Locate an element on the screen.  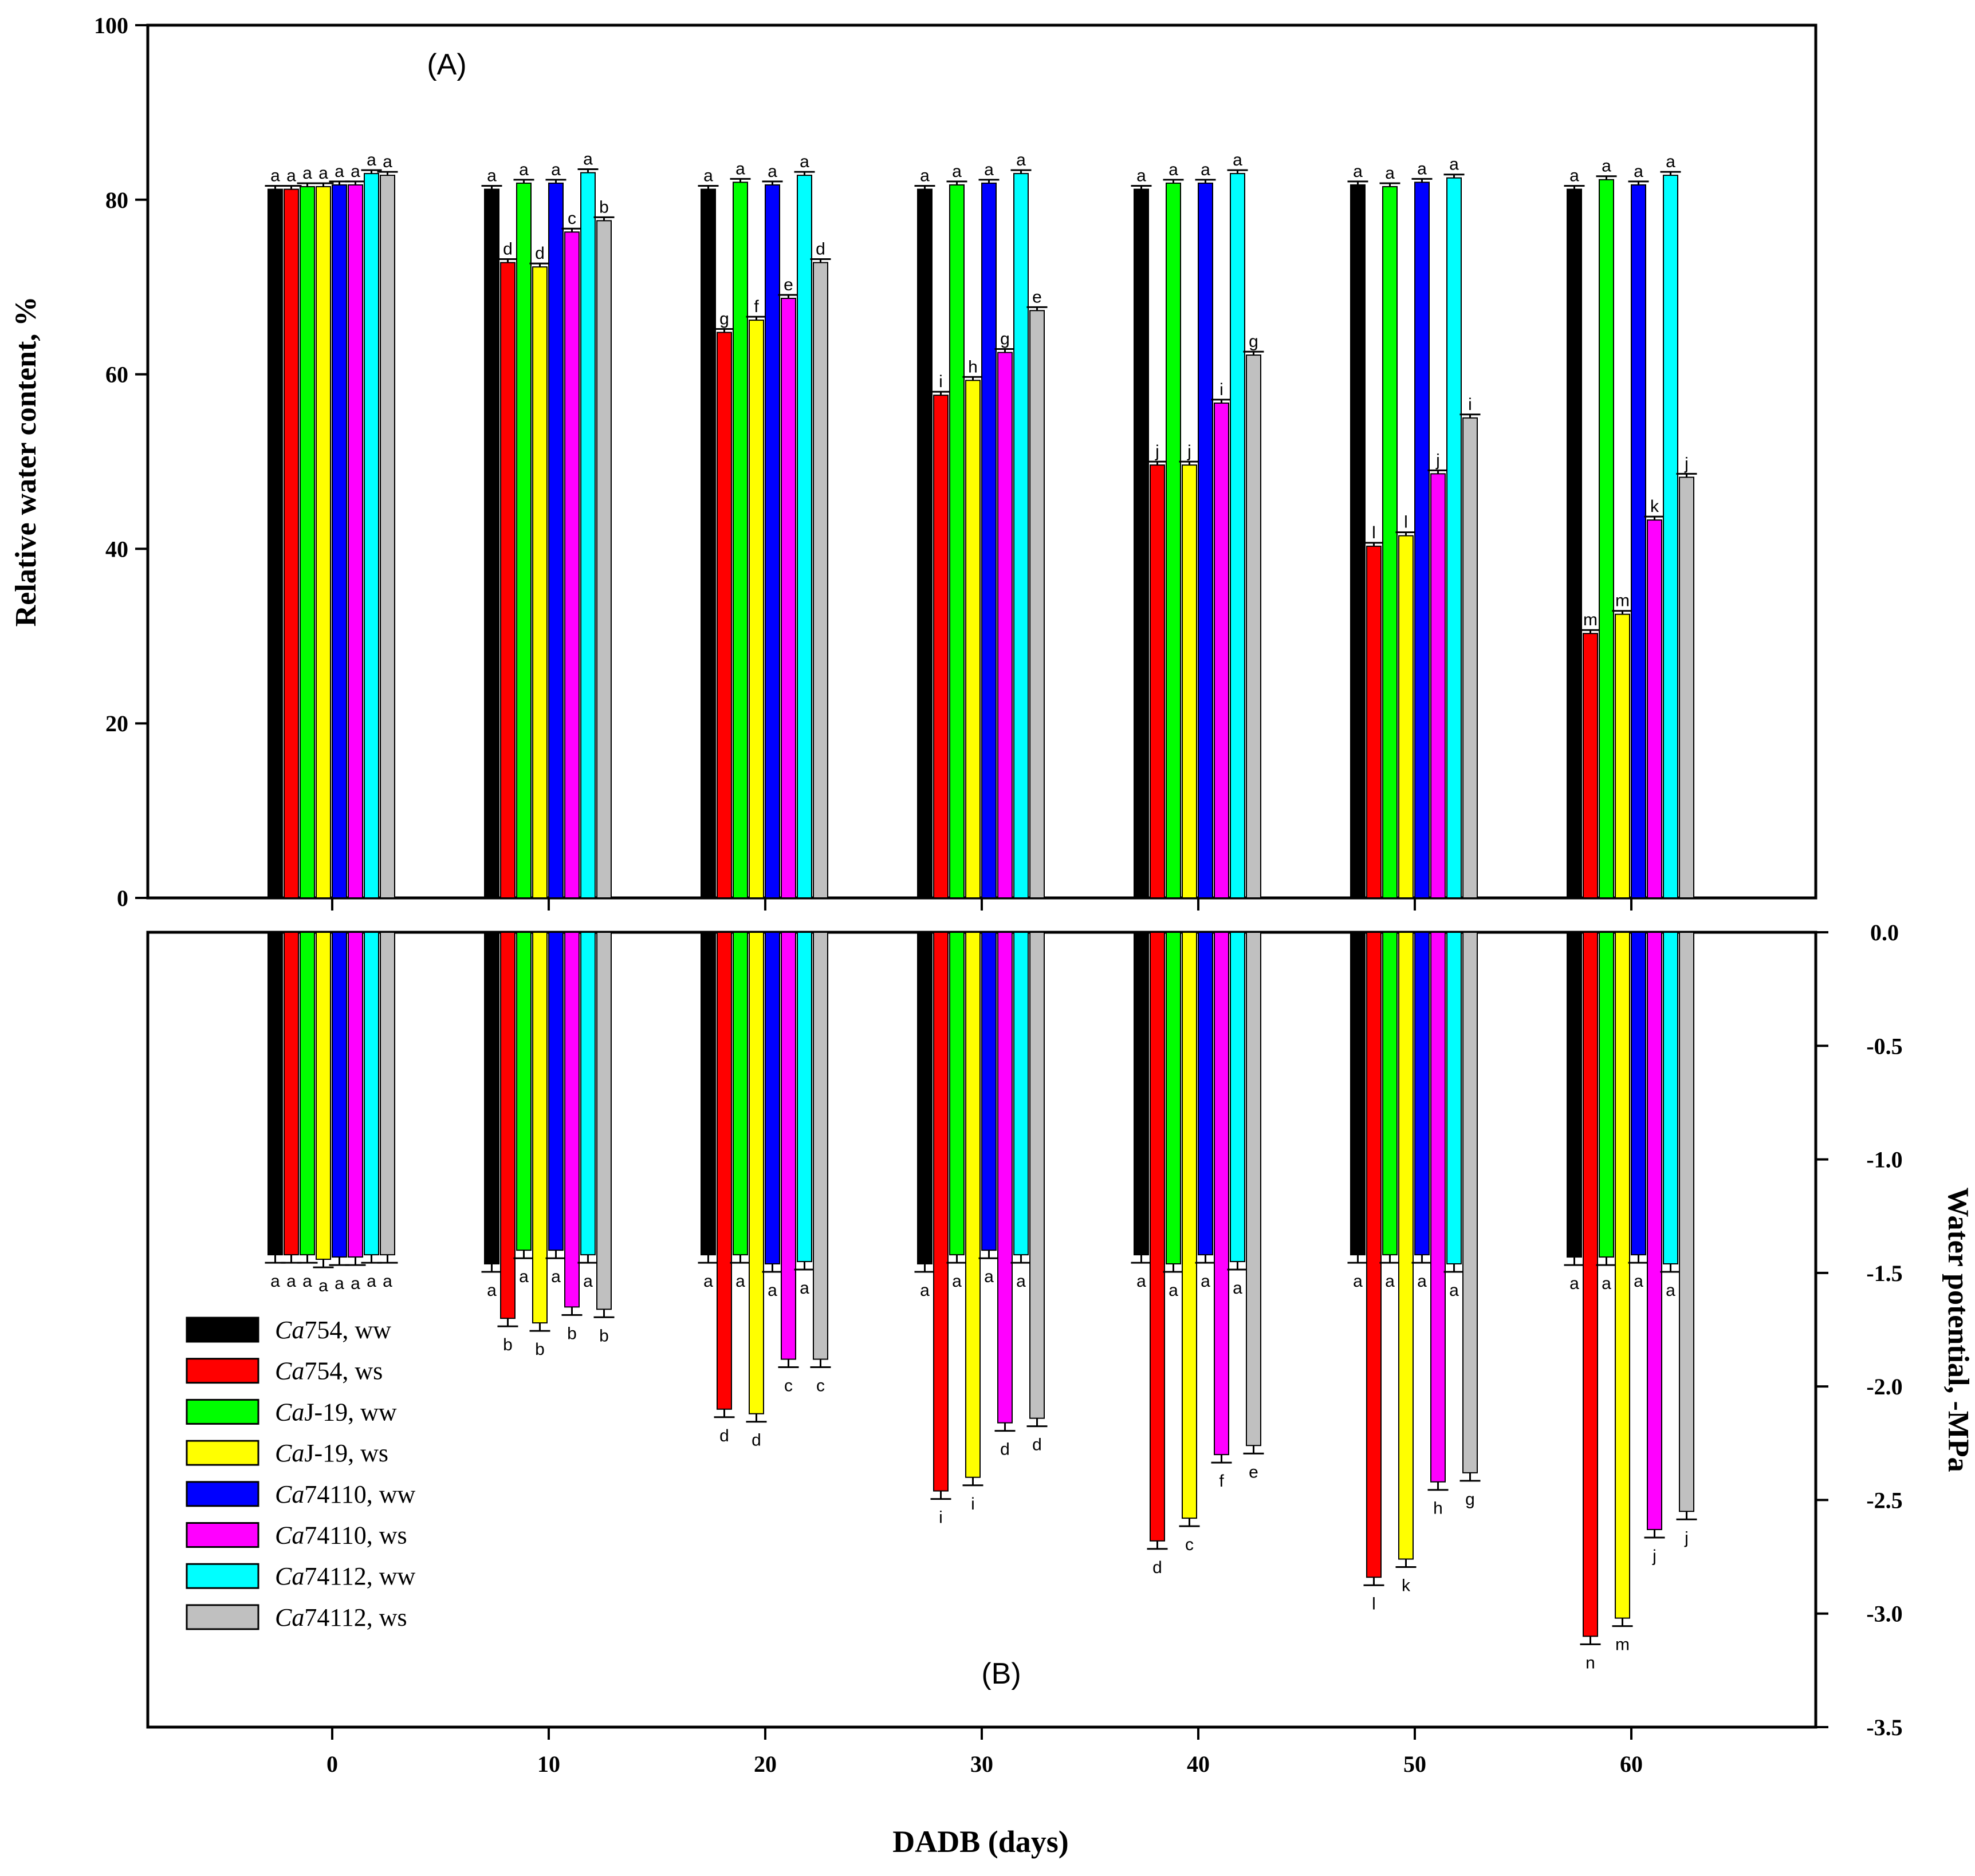
significance-letter: l is located at coordinates (1374, 1603).